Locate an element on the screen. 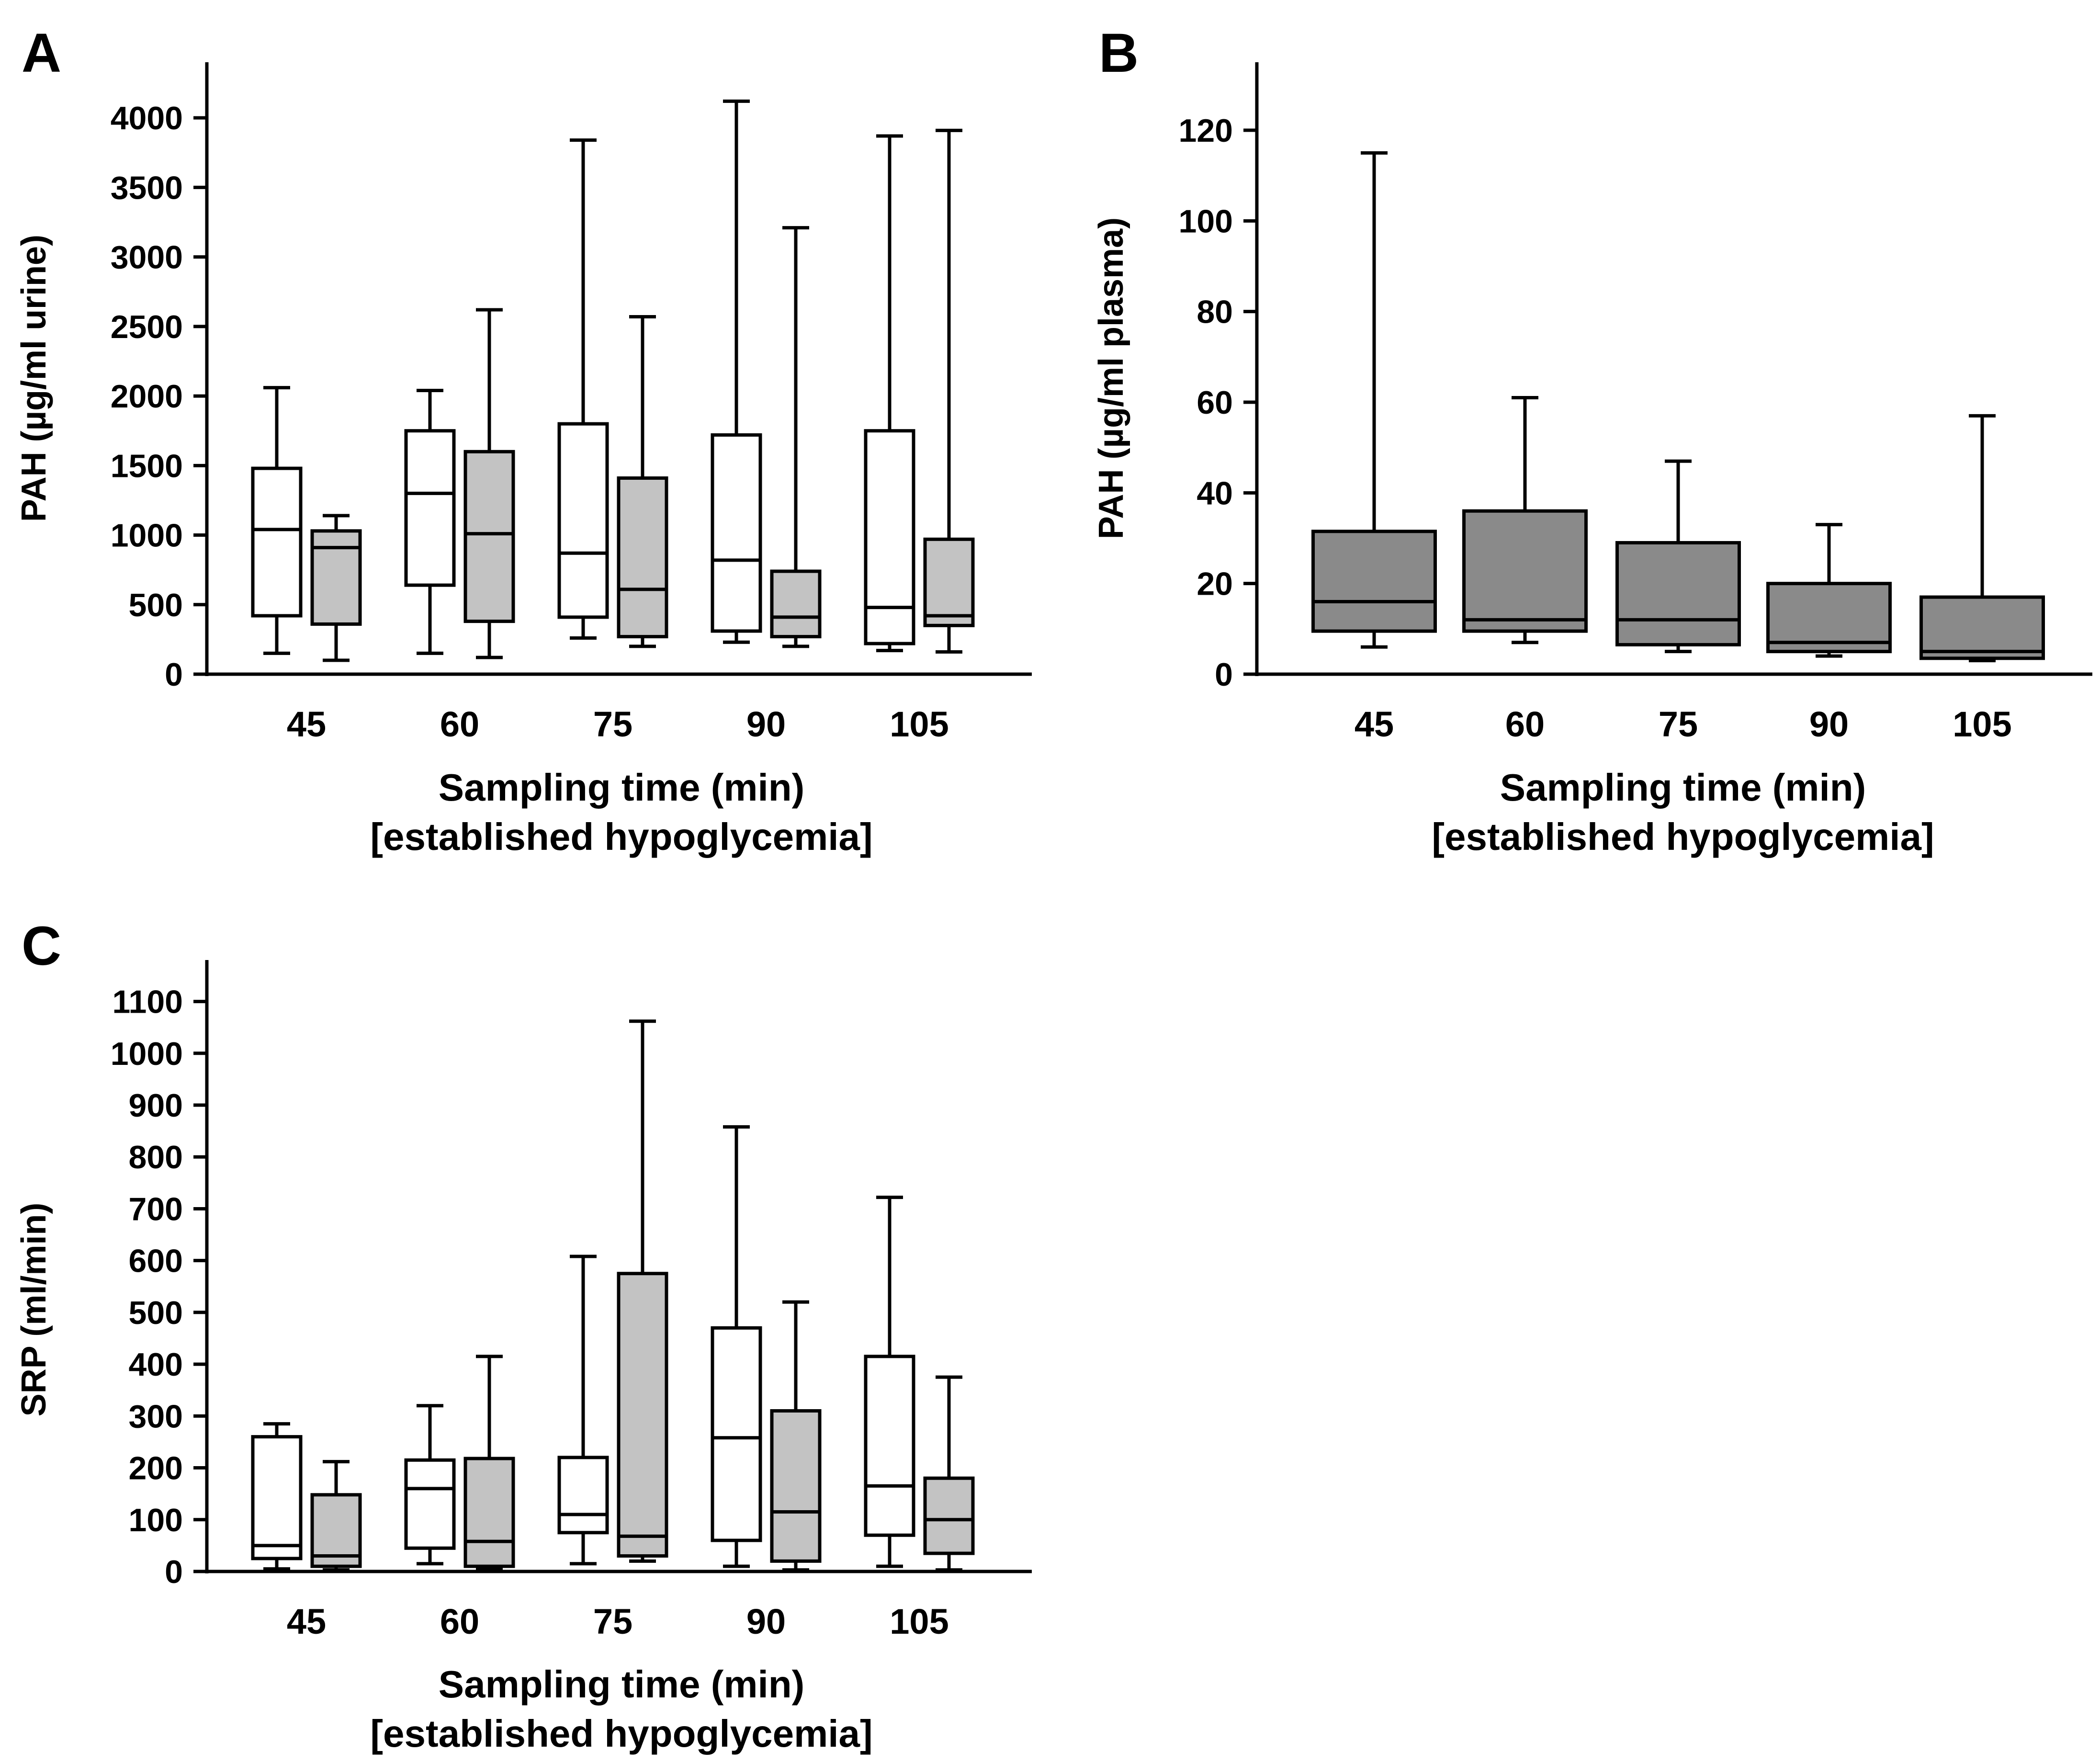 This screenshot has height=1763, width=2100. x-tick-label-b: 90 is located at coordinates (1829, 724).